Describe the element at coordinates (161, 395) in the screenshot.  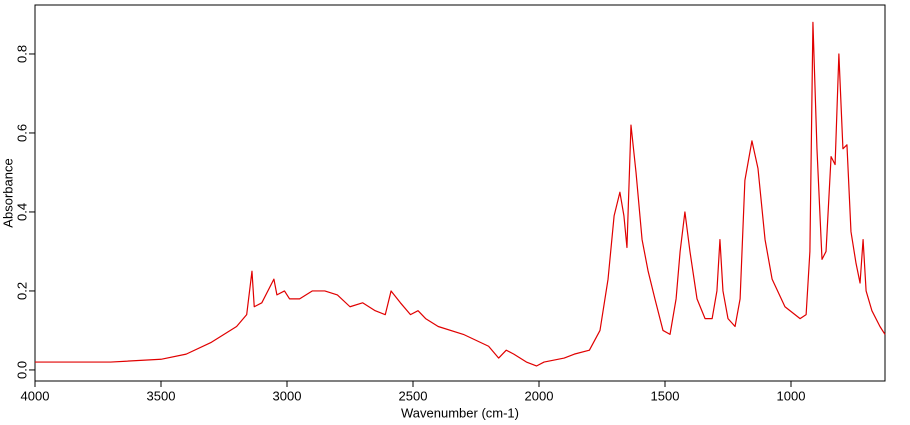
I see `x-tick-label: 3500` at that location.